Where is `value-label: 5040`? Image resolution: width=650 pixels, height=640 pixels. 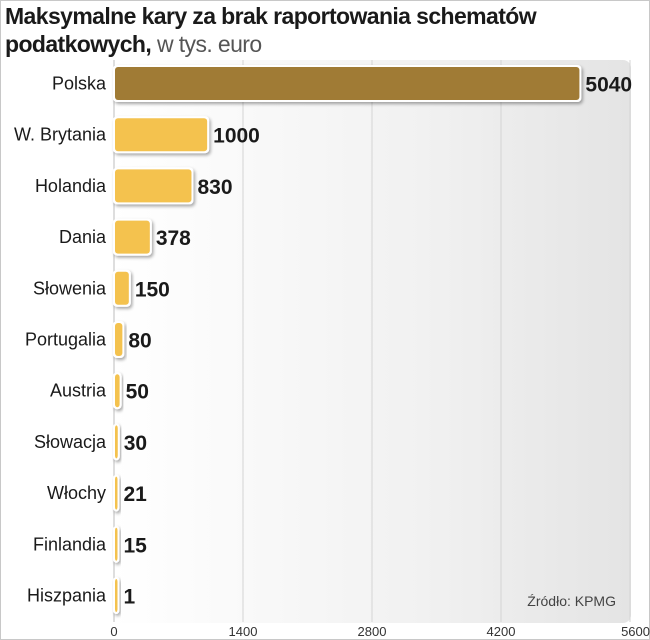 value-label: 5040 is located at coordinates (608, 85).